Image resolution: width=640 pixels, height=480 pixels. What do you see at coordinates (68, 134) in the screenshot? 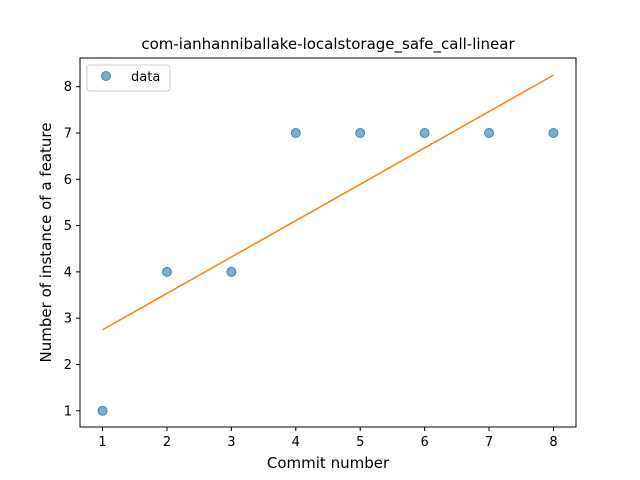
I see `y-tick-label: 7` at bounding box center [68, 134].